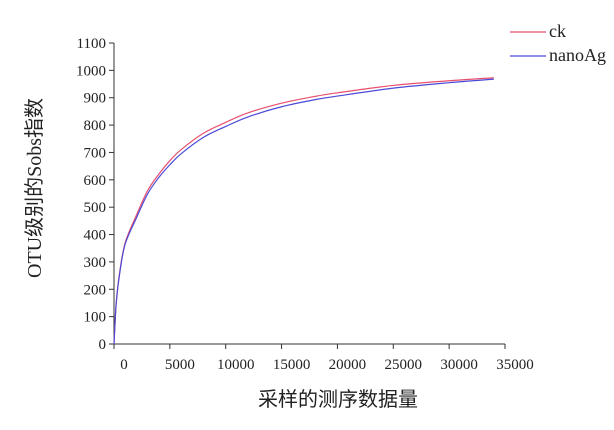  What do you see at coordinates (558, 43) in the screenshot?
I see `legend: ck nanoAg` at bounding box center [558, 43].